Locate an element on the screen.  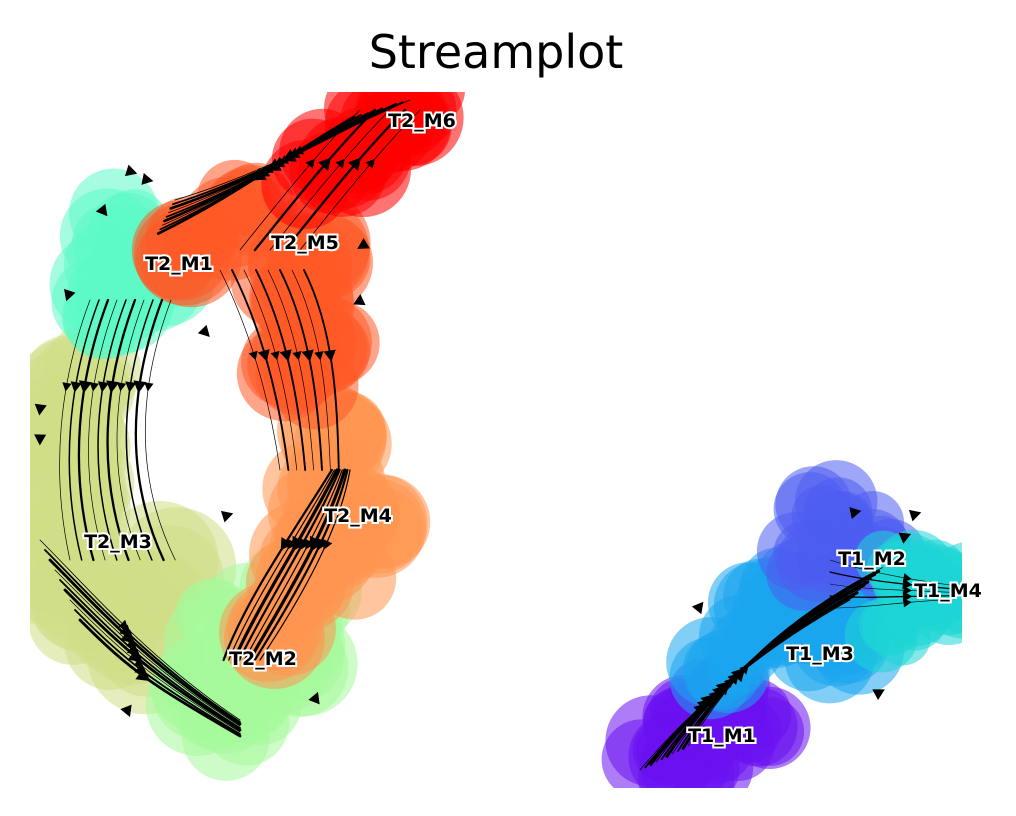
cluster-label-t1-m3: T1_M3 is located at coordinates (820, 654).